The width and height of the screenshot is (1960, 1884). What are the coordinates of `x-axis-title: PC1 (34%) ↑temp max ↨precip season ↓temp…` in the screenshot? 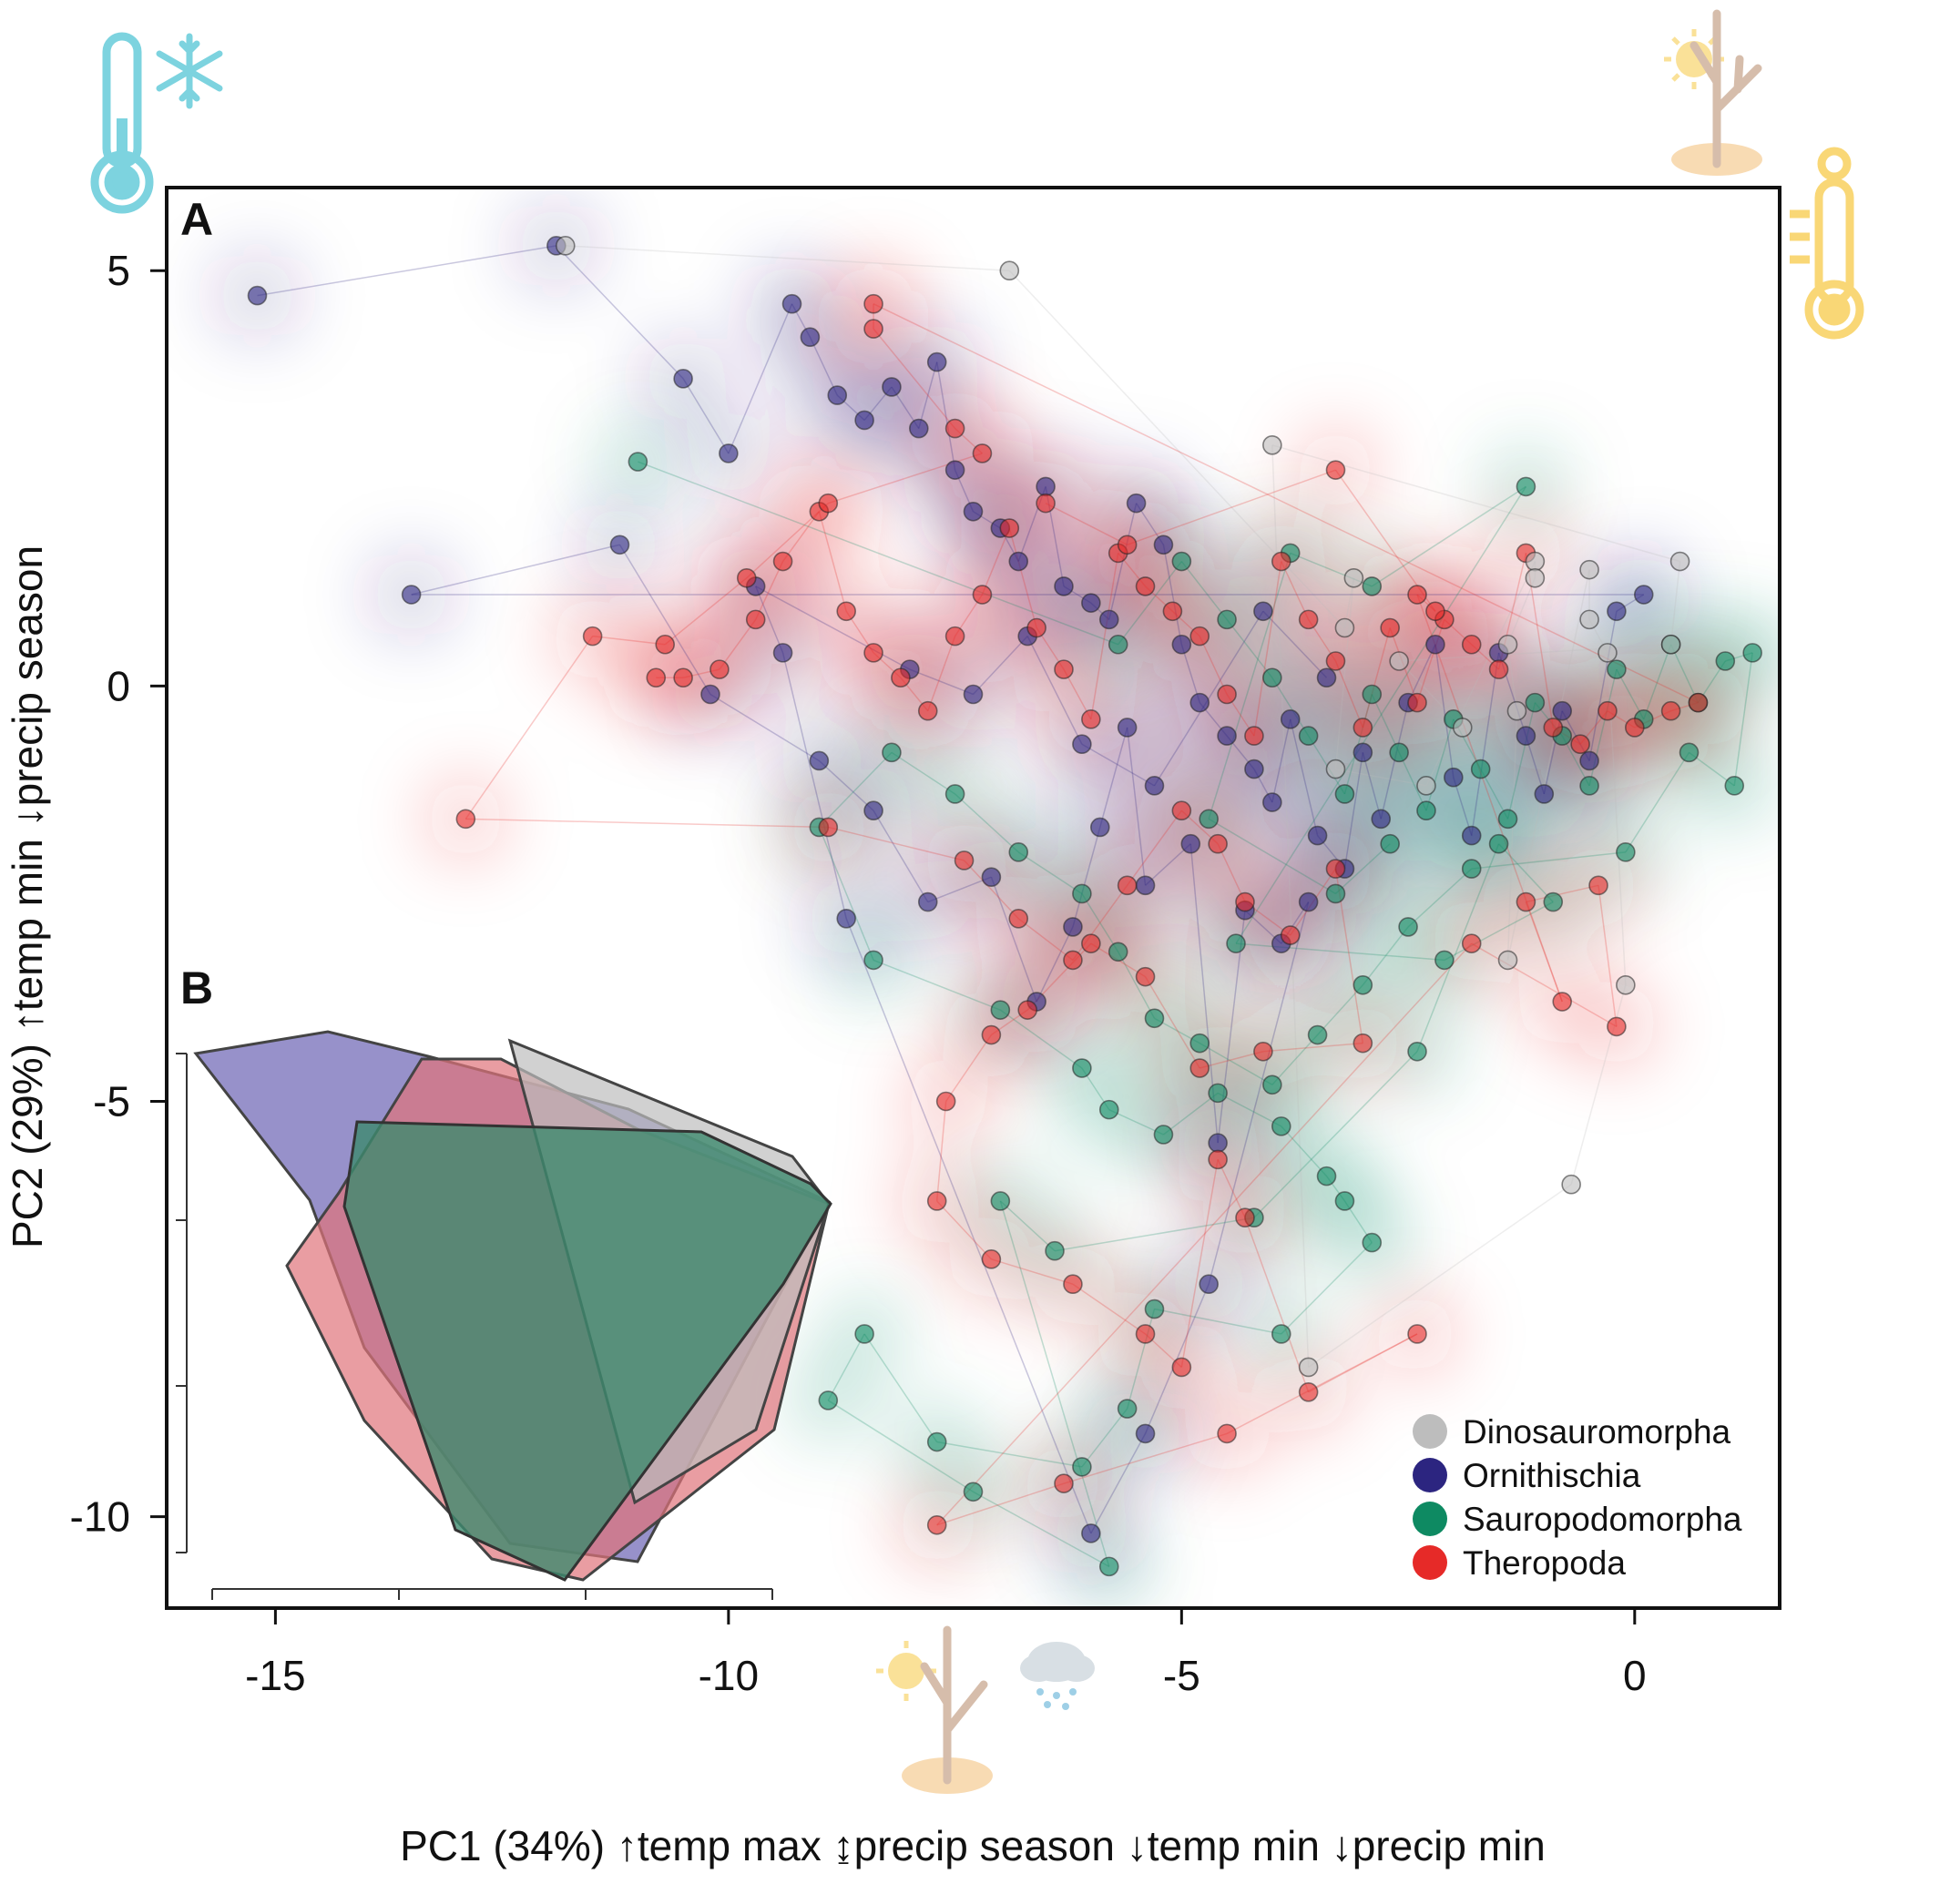 It's located at (973, 1845).